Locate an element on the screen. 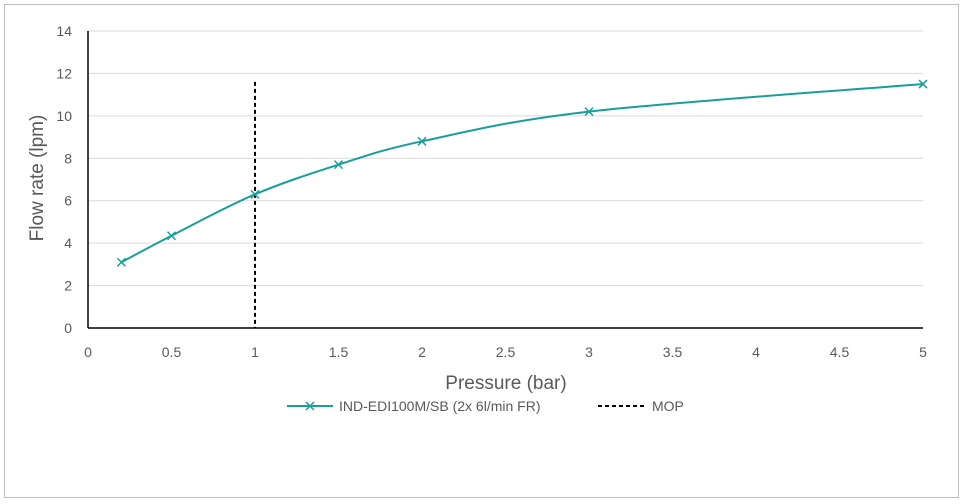 The image size is (965, 504). y-tick-label: 12 is located at coordinates (64, 73).